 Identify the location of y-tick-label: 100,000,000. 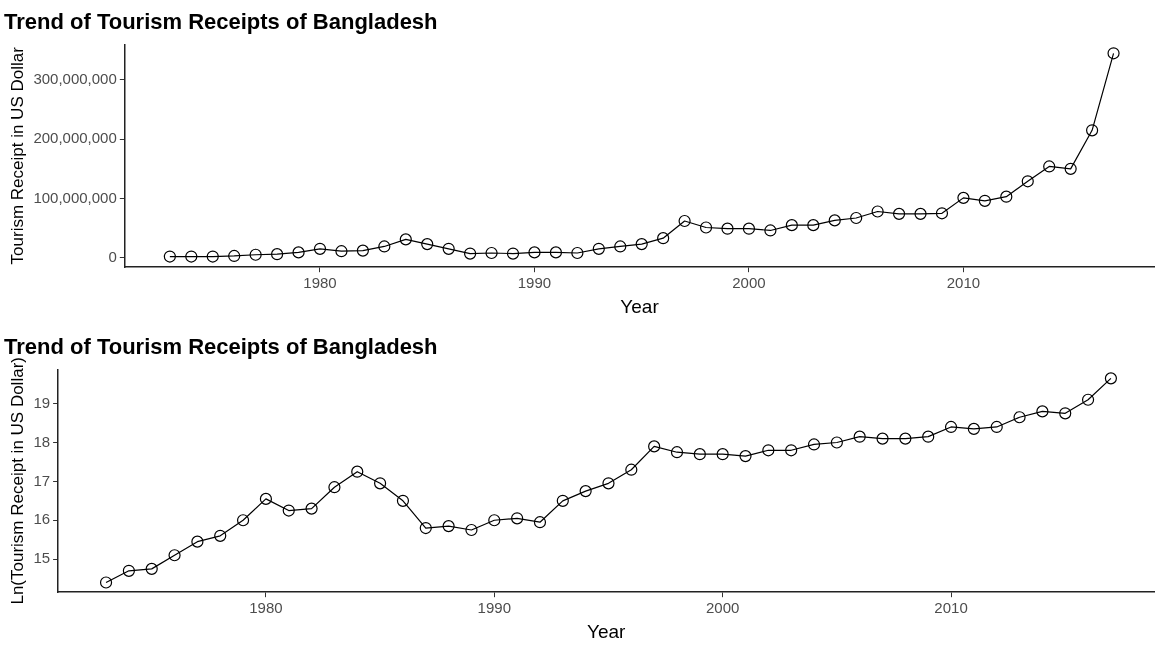
(75, 197).